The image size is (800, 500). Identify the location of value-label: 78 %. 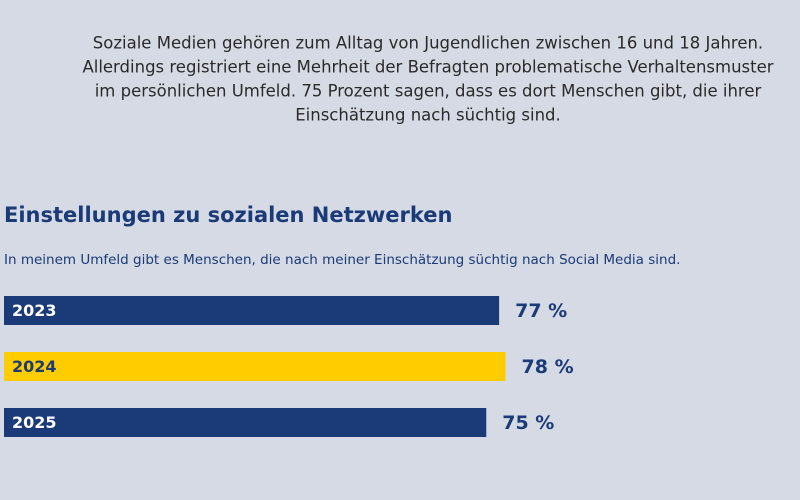
(548, 367).